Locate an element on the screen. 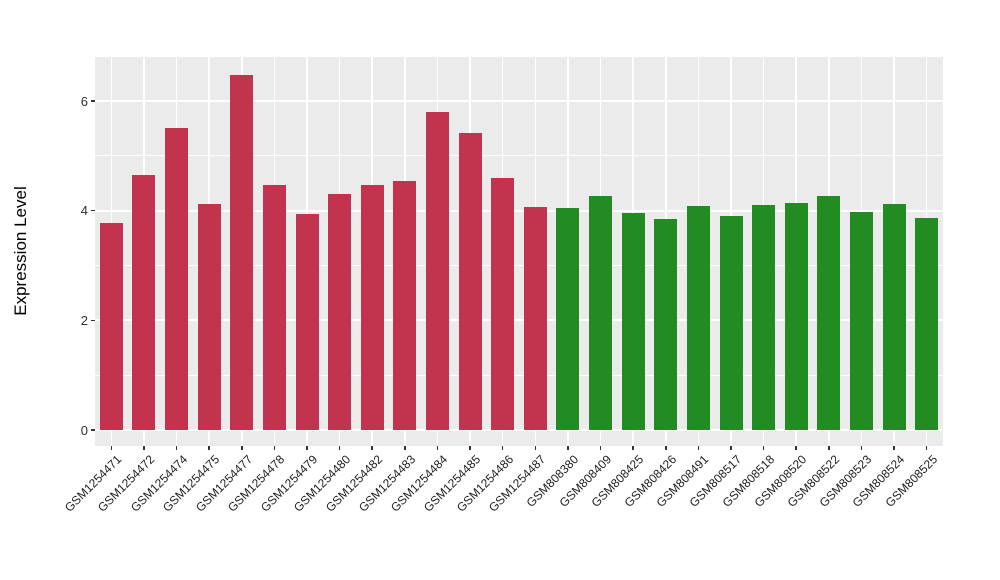  bar-GSM1254477 is located at coordinates (242, 252).